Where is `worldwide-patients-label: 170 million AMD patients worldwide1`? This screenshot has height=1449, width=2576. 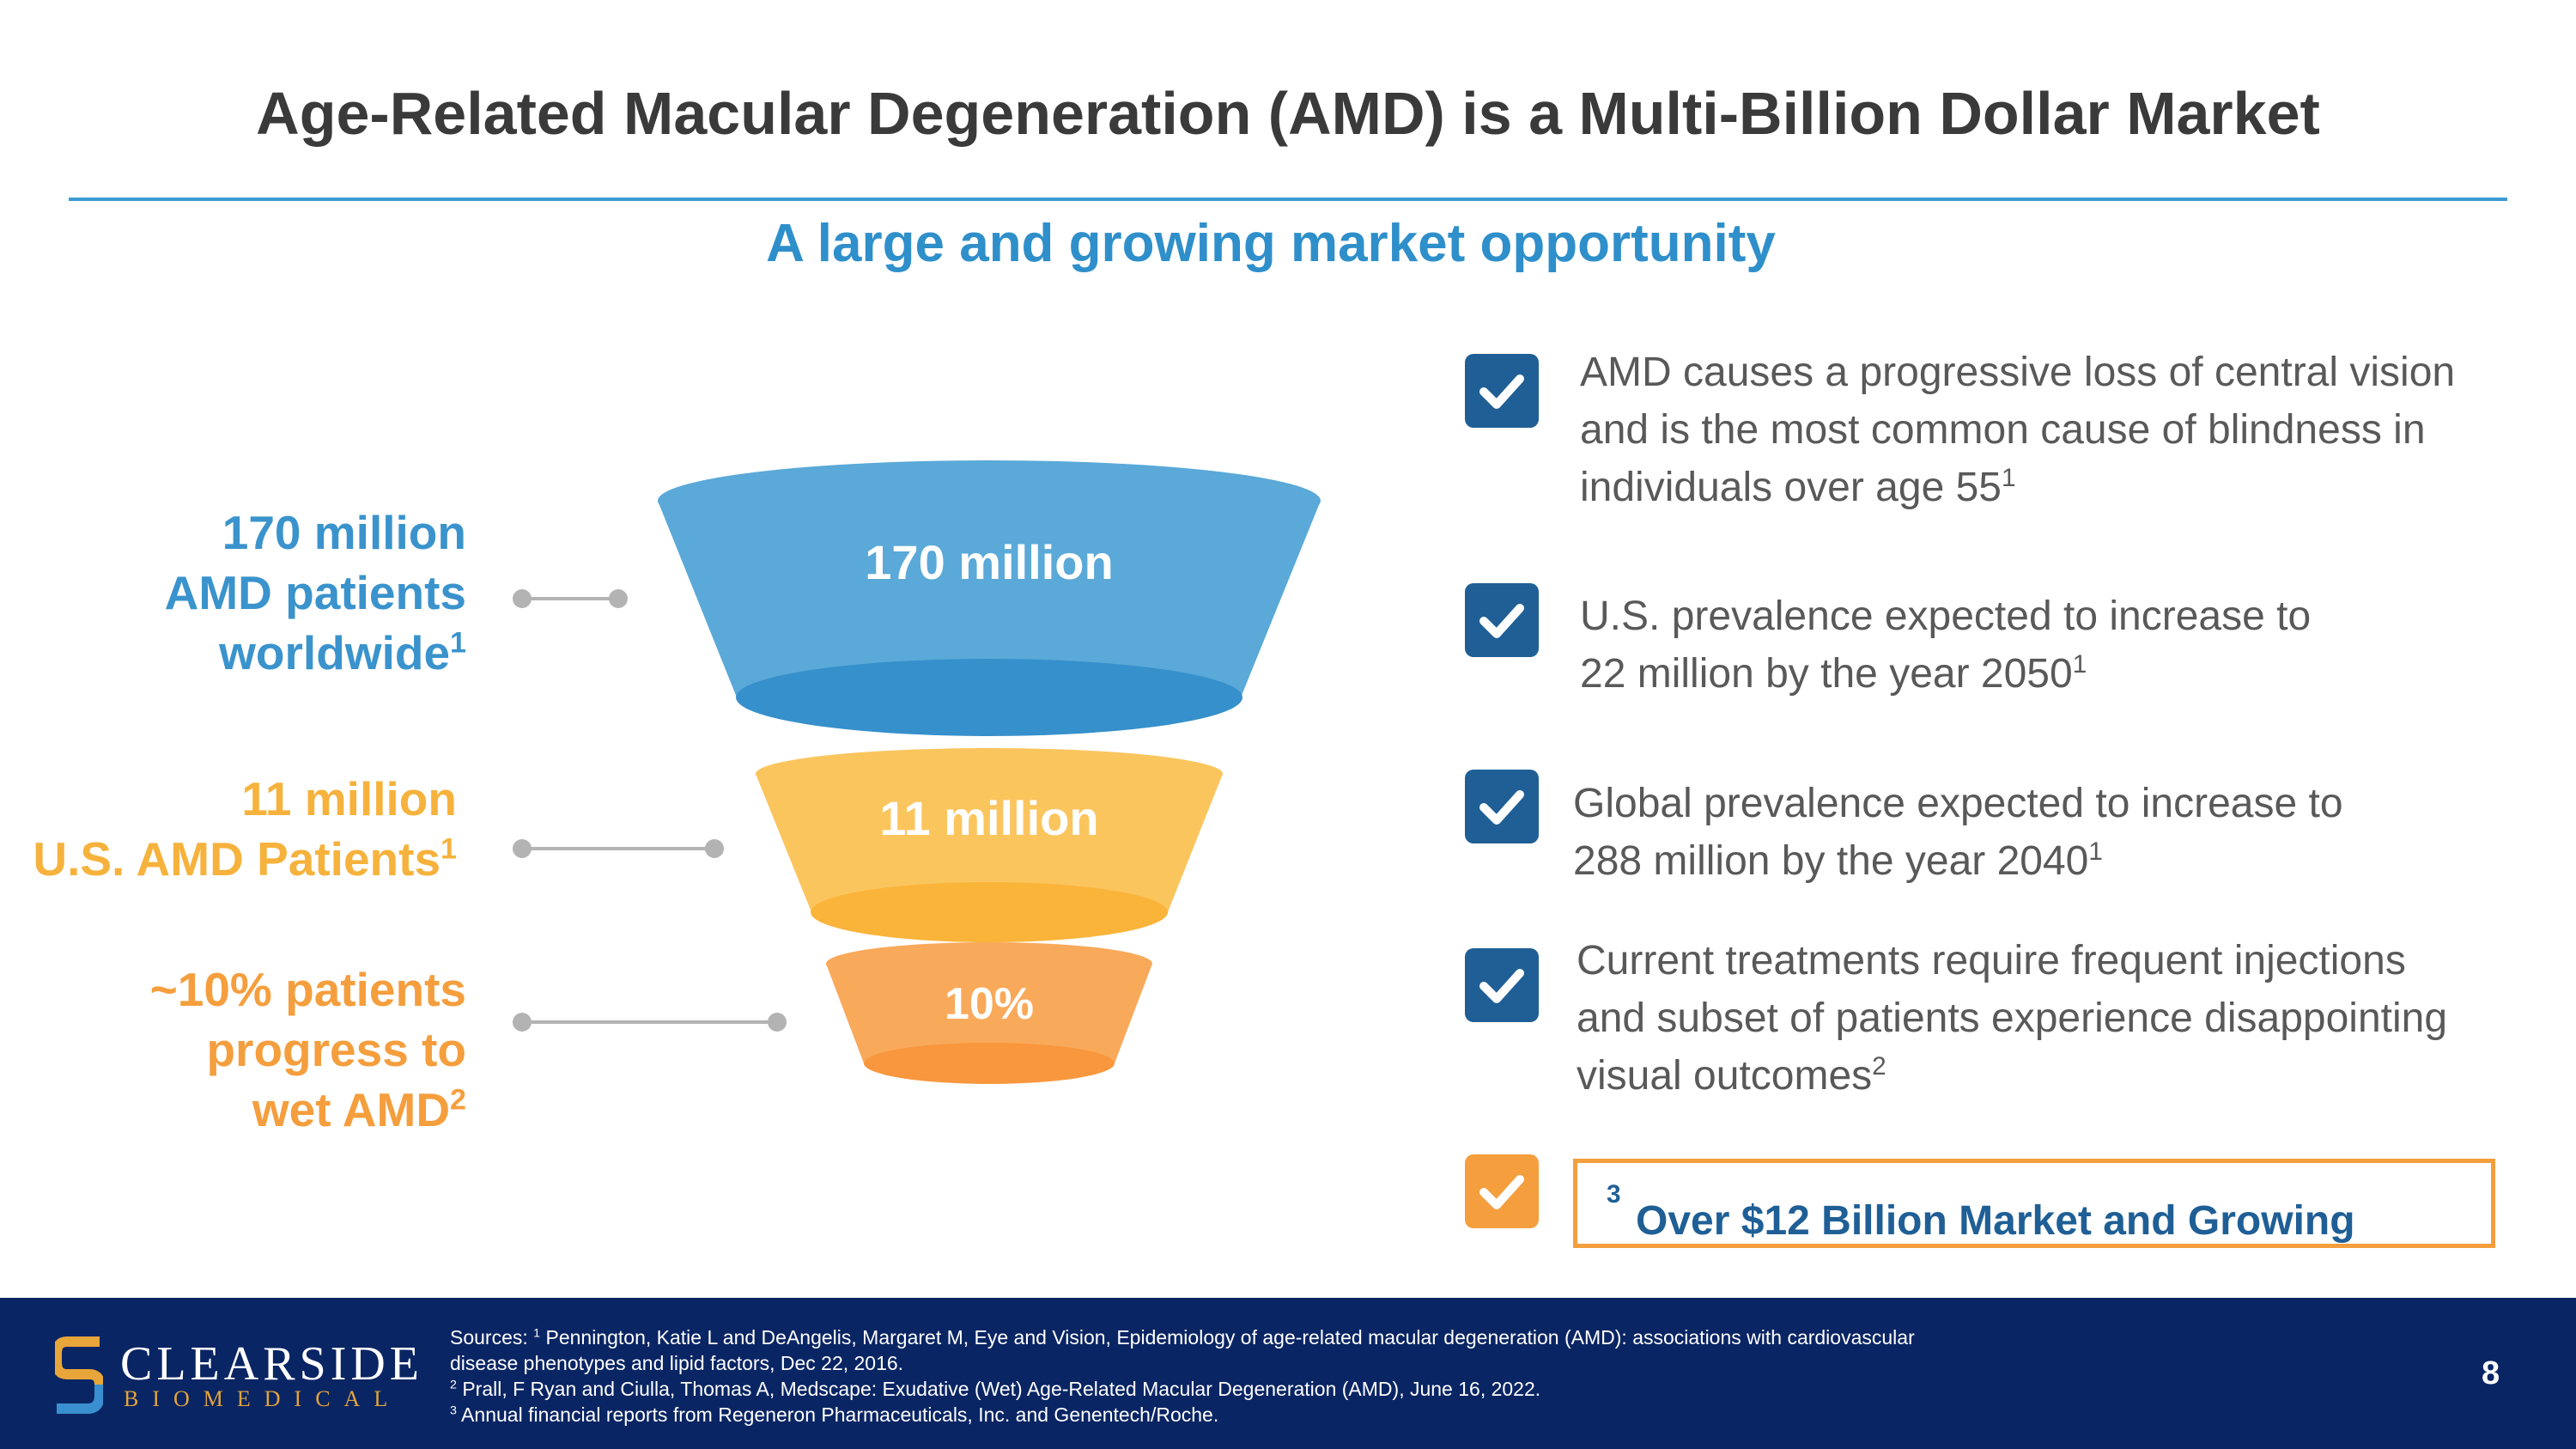
worldwide-patients-label: 170 million AMD patients worldwide1 is located at coordinates (315, 592).